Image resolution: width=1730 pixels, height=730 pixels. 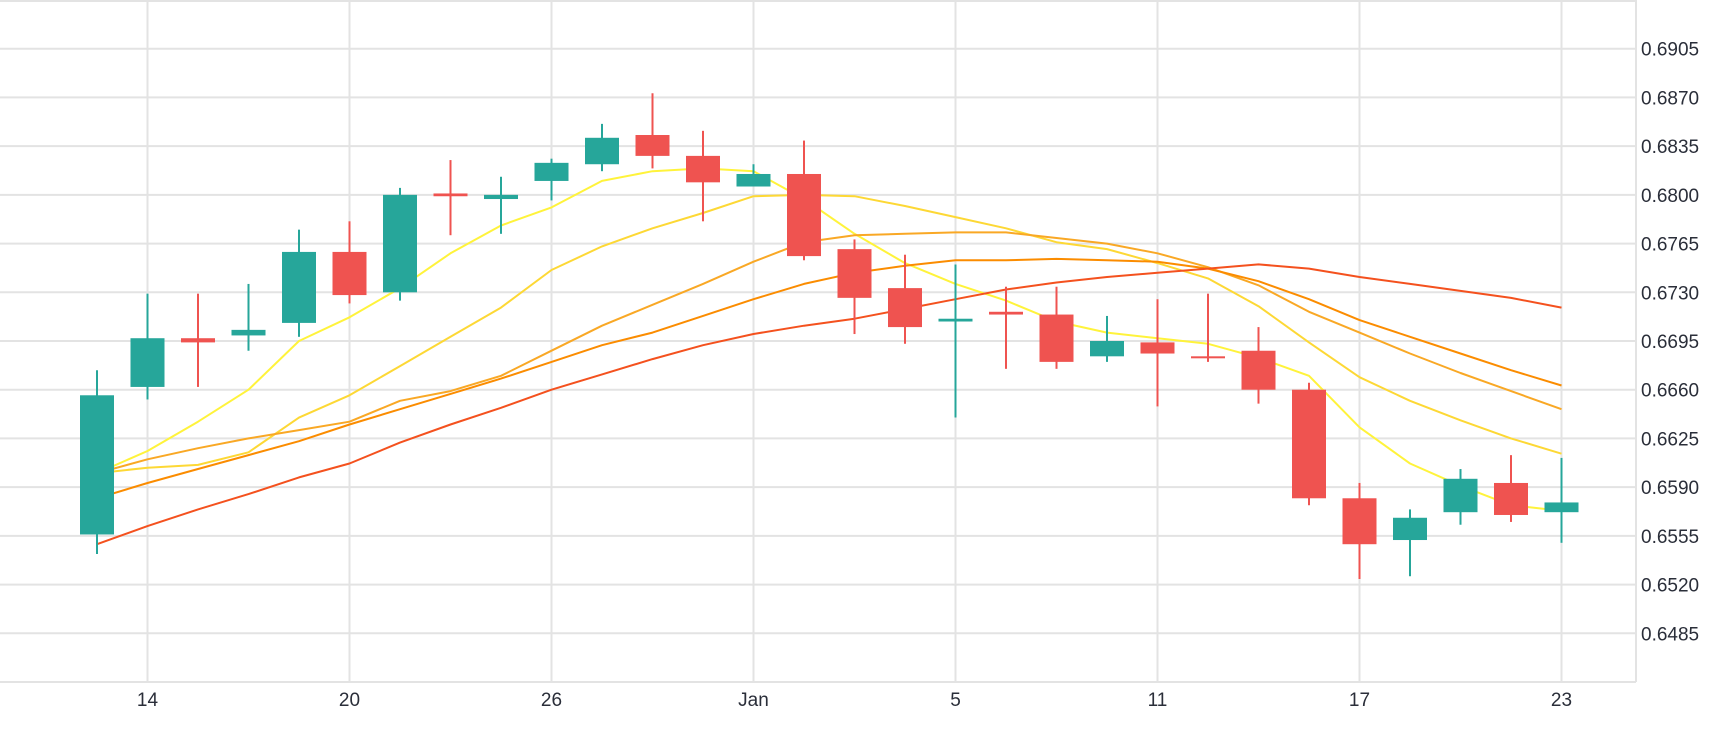 I want to click on y-tick-label: 0.6660, so click(x=1670, y=391).